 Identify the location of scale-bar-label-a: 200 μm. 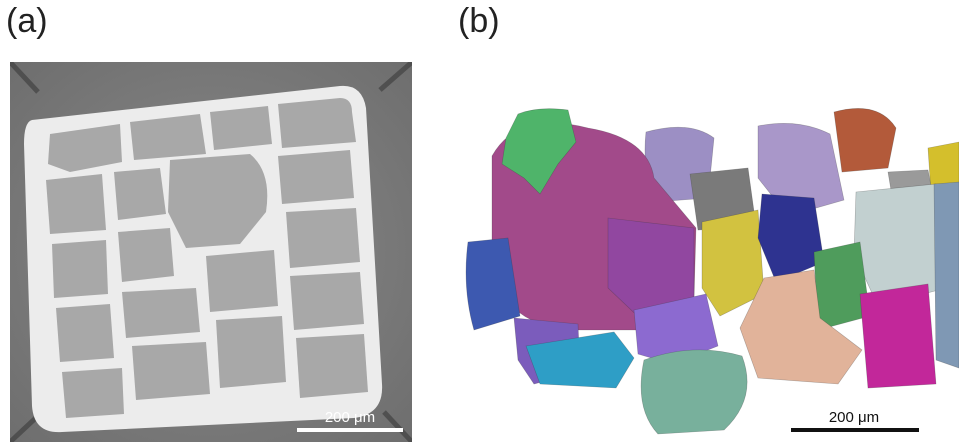
(350, 417).